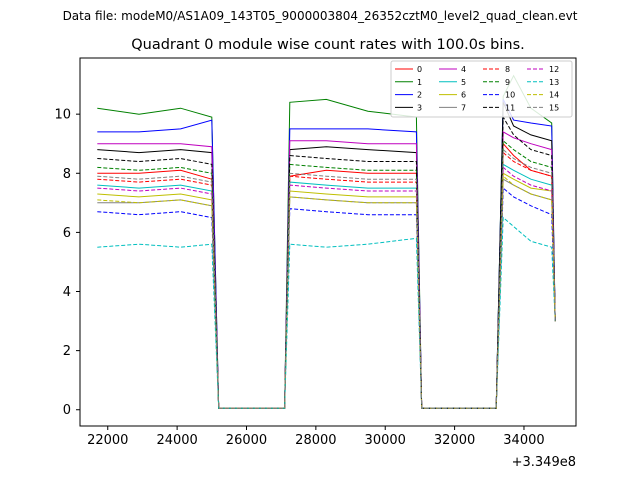  What do you see at coordinates (463, 69) in the screenshot?
I see `legend-label-4: 4` at bounding box center [463, 69].